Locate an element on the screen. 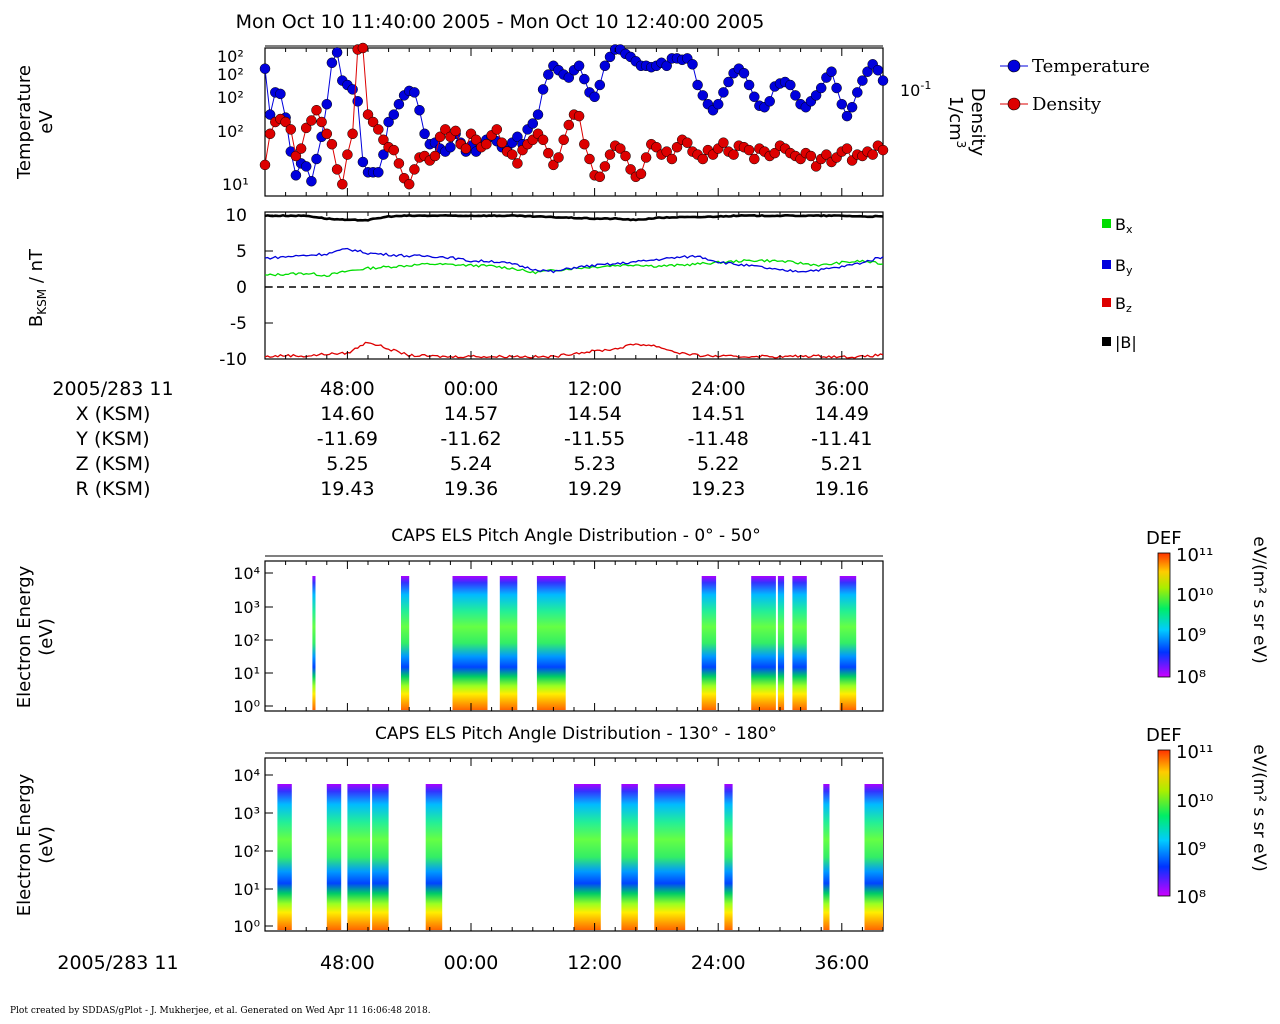  plasma-legend: Temperature Density is located at coordinates (1075, 85).